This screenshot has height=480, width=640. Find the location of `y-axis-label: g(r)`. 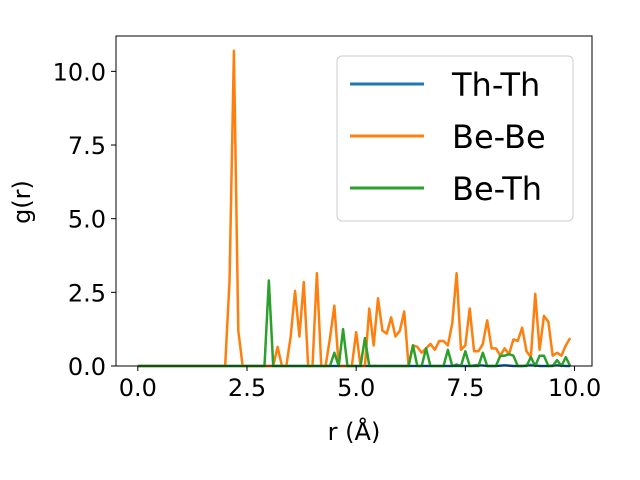

y-axis-label: g(r) is located at coordinates (22, 202).